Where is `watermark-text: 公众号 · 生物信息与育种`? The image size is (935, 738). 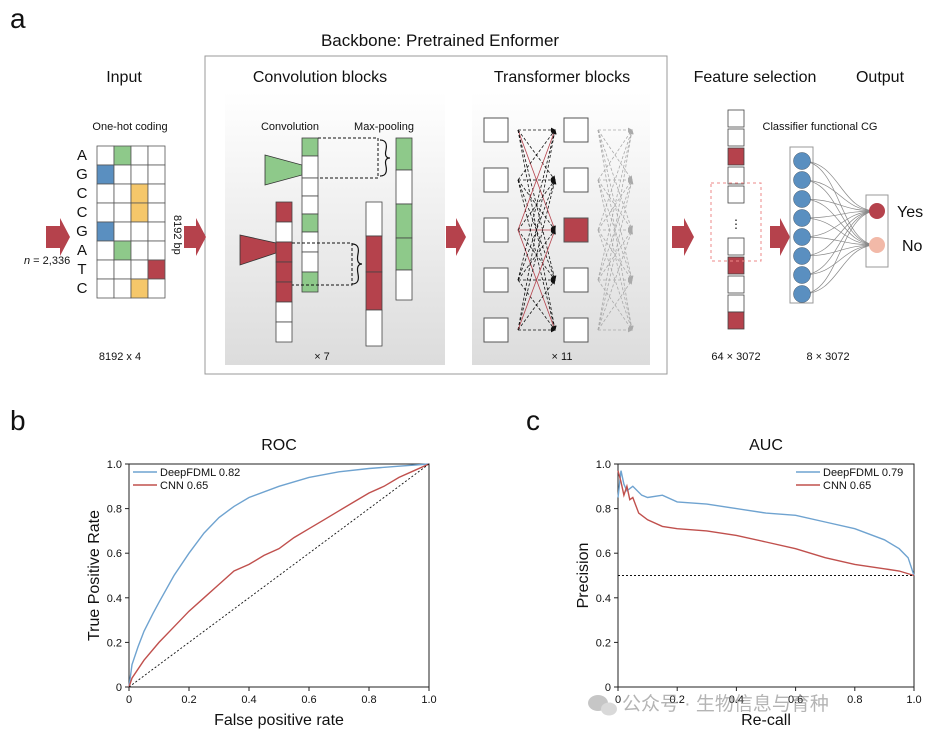
watermark-text: 公众号 · 生物信息与育种 is located at coordinates (725, 704).